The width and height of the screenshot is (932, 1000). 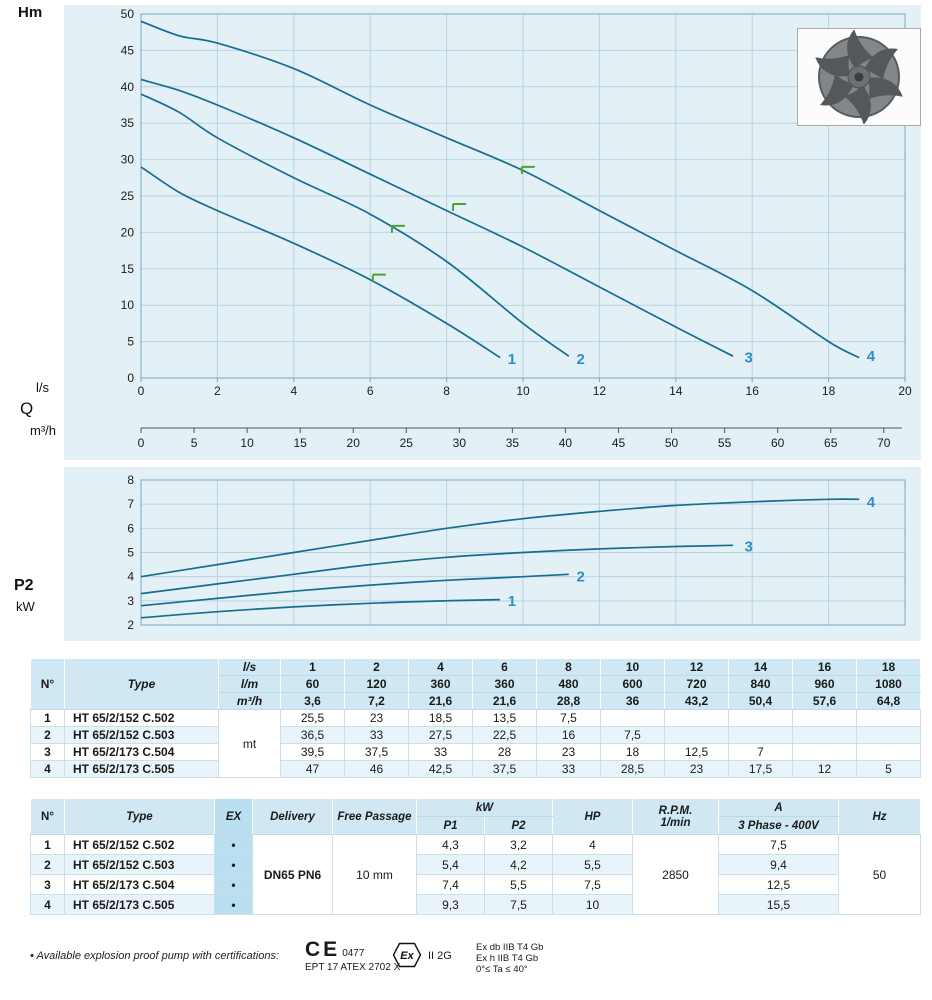 I want to click on col-header-type: Type, so click(x=141, y=684).